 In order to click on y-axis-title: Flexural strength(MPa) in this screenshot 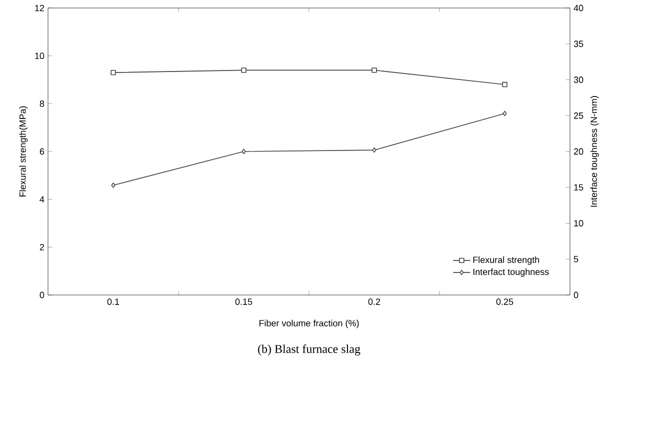, I will do `click(23, 151)`.